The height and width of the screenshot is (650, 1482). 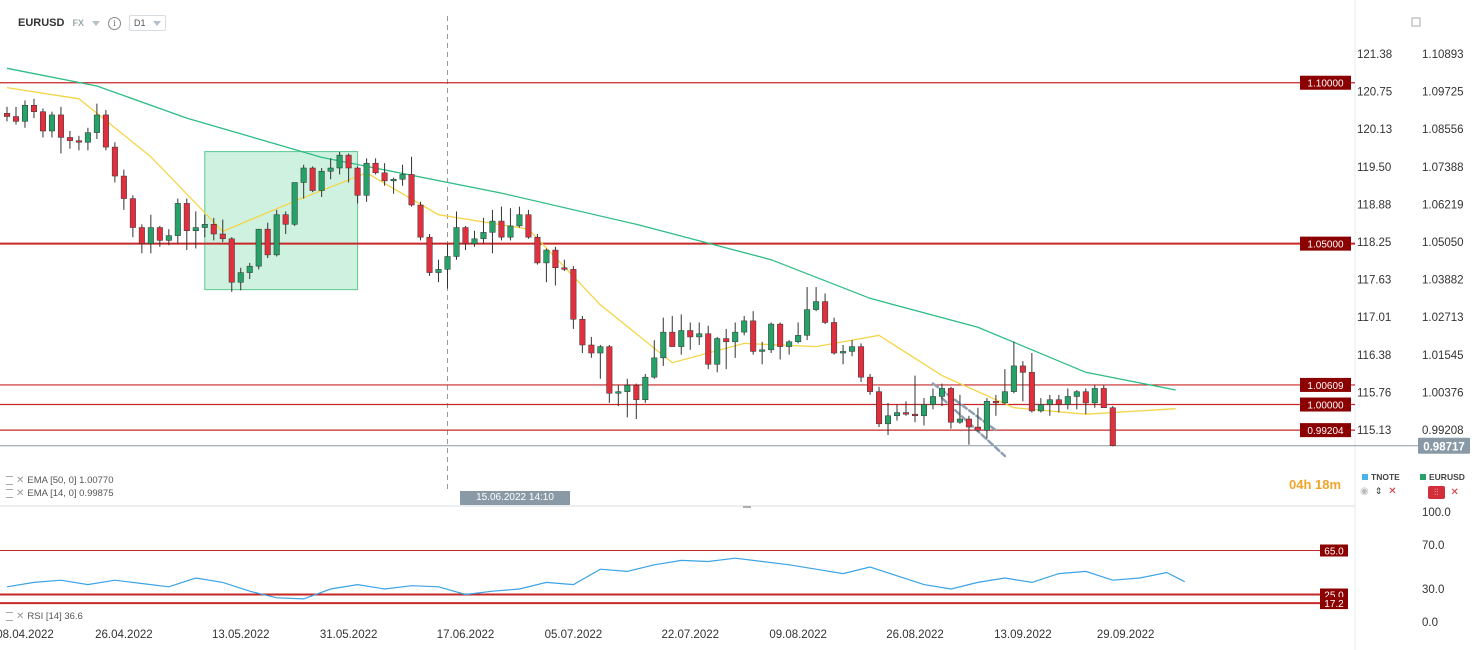 I want to click on timeframe-select: D1, so click(x=147, y=23).